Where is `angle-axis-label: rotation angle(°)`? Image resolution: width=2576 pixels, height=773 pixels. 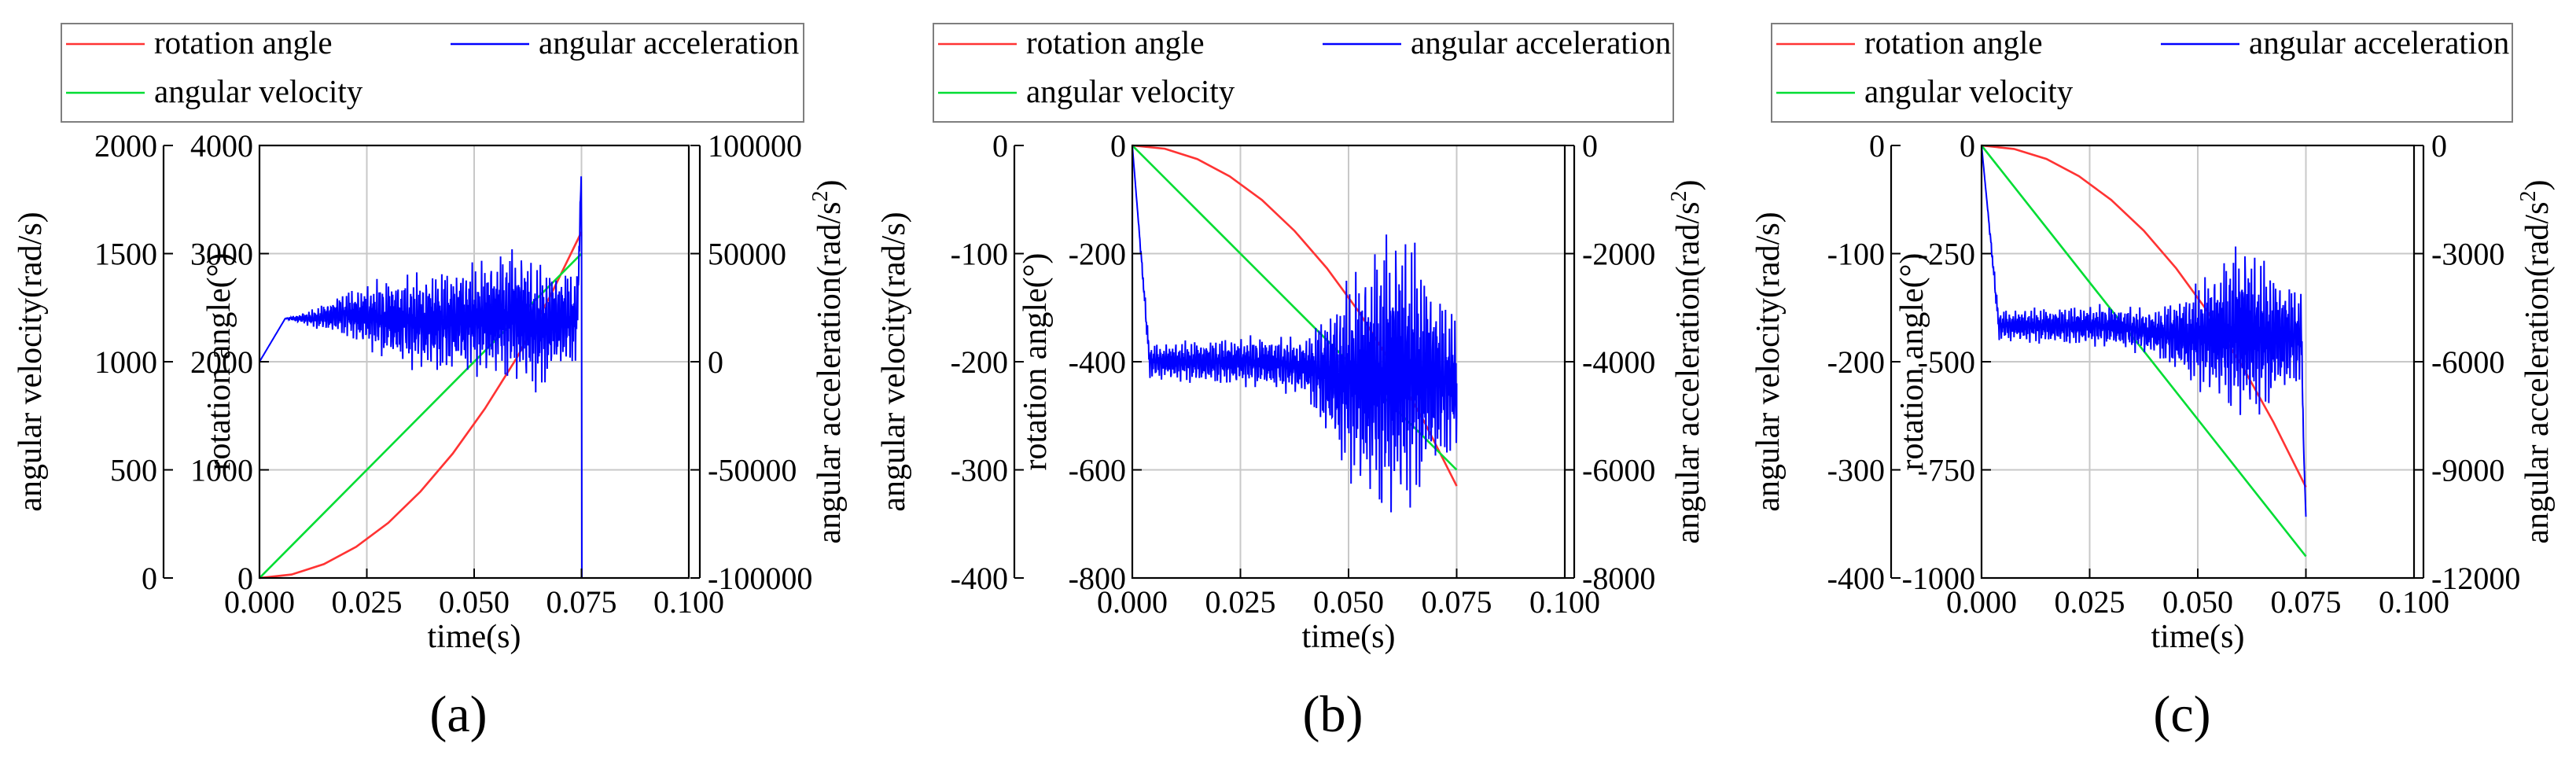
angle-axis-label: rotation angle(°) is located at coordinates (219, 362).